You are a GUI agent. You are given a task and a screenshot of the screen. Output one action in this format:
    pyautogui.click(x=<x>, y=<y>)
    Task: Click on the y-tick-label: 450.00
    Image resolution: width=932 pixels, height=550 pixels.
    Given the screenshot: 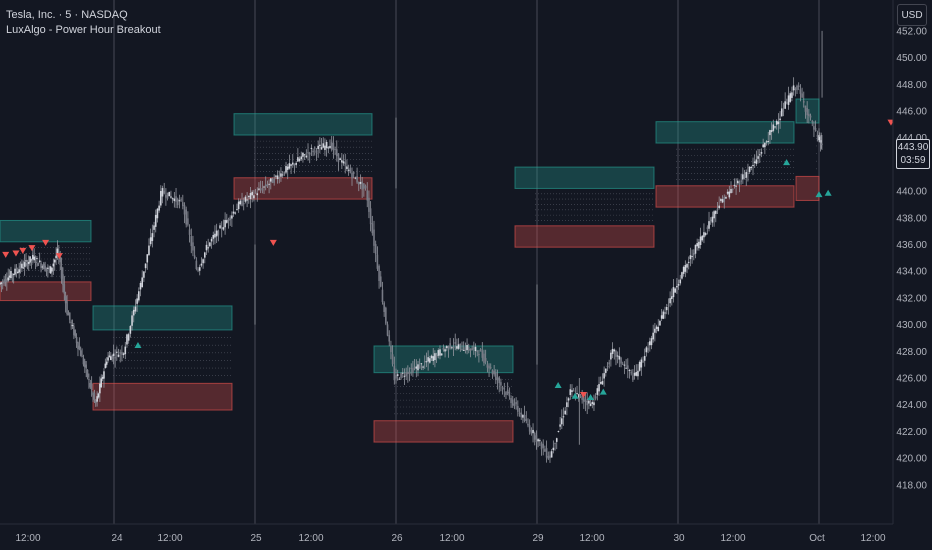 What is the action you would take?
    pyautogui.click(x=911, y=58)
    